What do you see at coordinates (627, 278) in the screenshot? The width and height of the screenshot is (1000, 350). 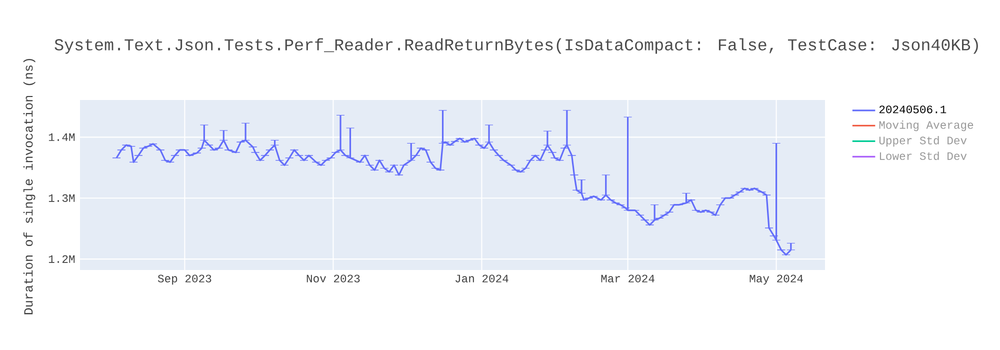 I see `x-tick-label: Mar 2024` at bounding box center [627, 278].